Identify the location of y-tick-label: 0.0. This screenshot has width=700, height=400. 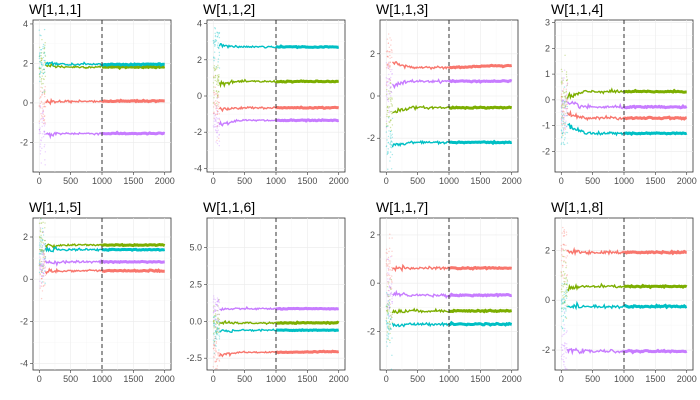
(195, 321).